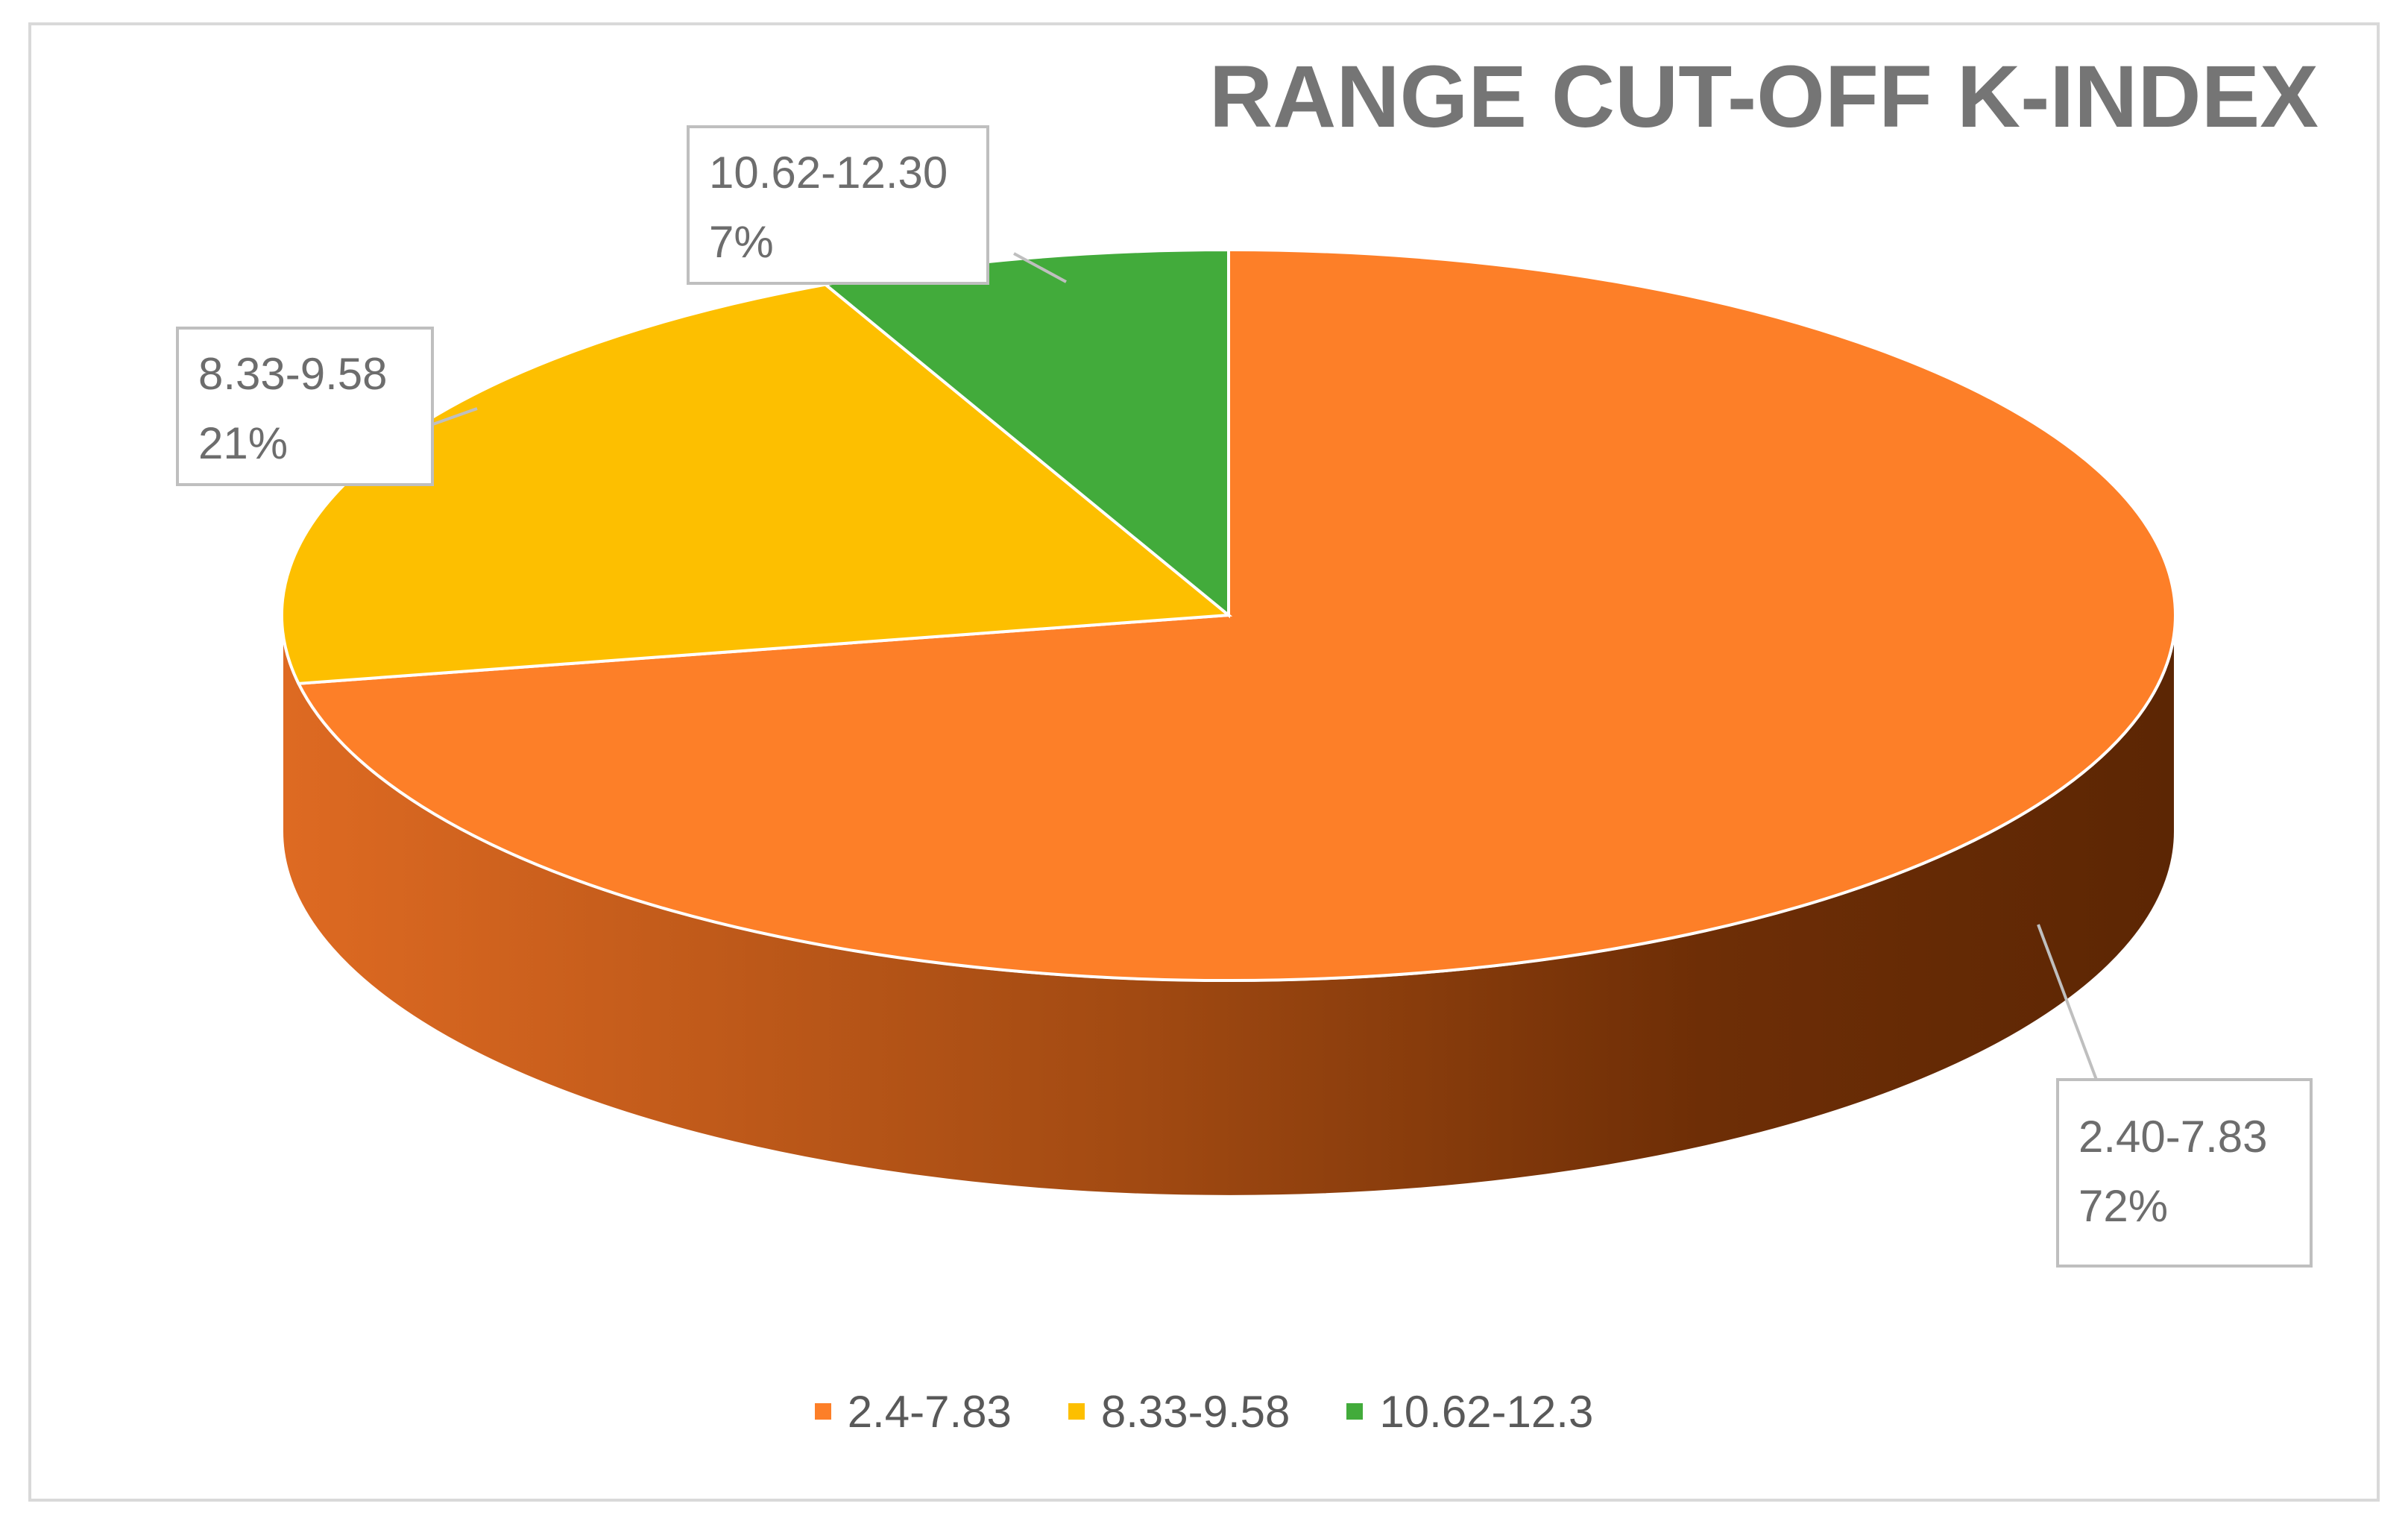 The width and height of the screenshot is (2408, 1524). I want to click on data-label-category-1: 2.40-7.83, so click(2173, 1137).